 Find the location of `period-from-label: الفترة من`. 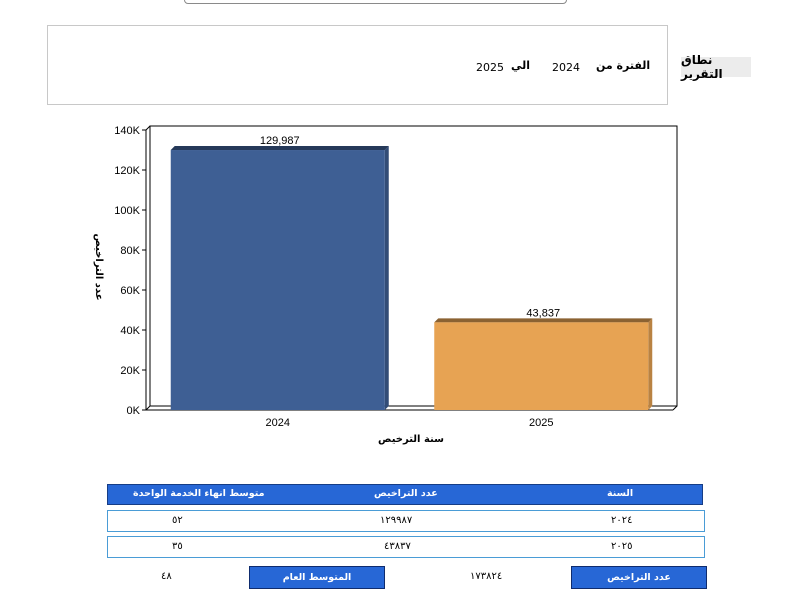

period-from-label: الفترة من is located at coordinates (623, 65).